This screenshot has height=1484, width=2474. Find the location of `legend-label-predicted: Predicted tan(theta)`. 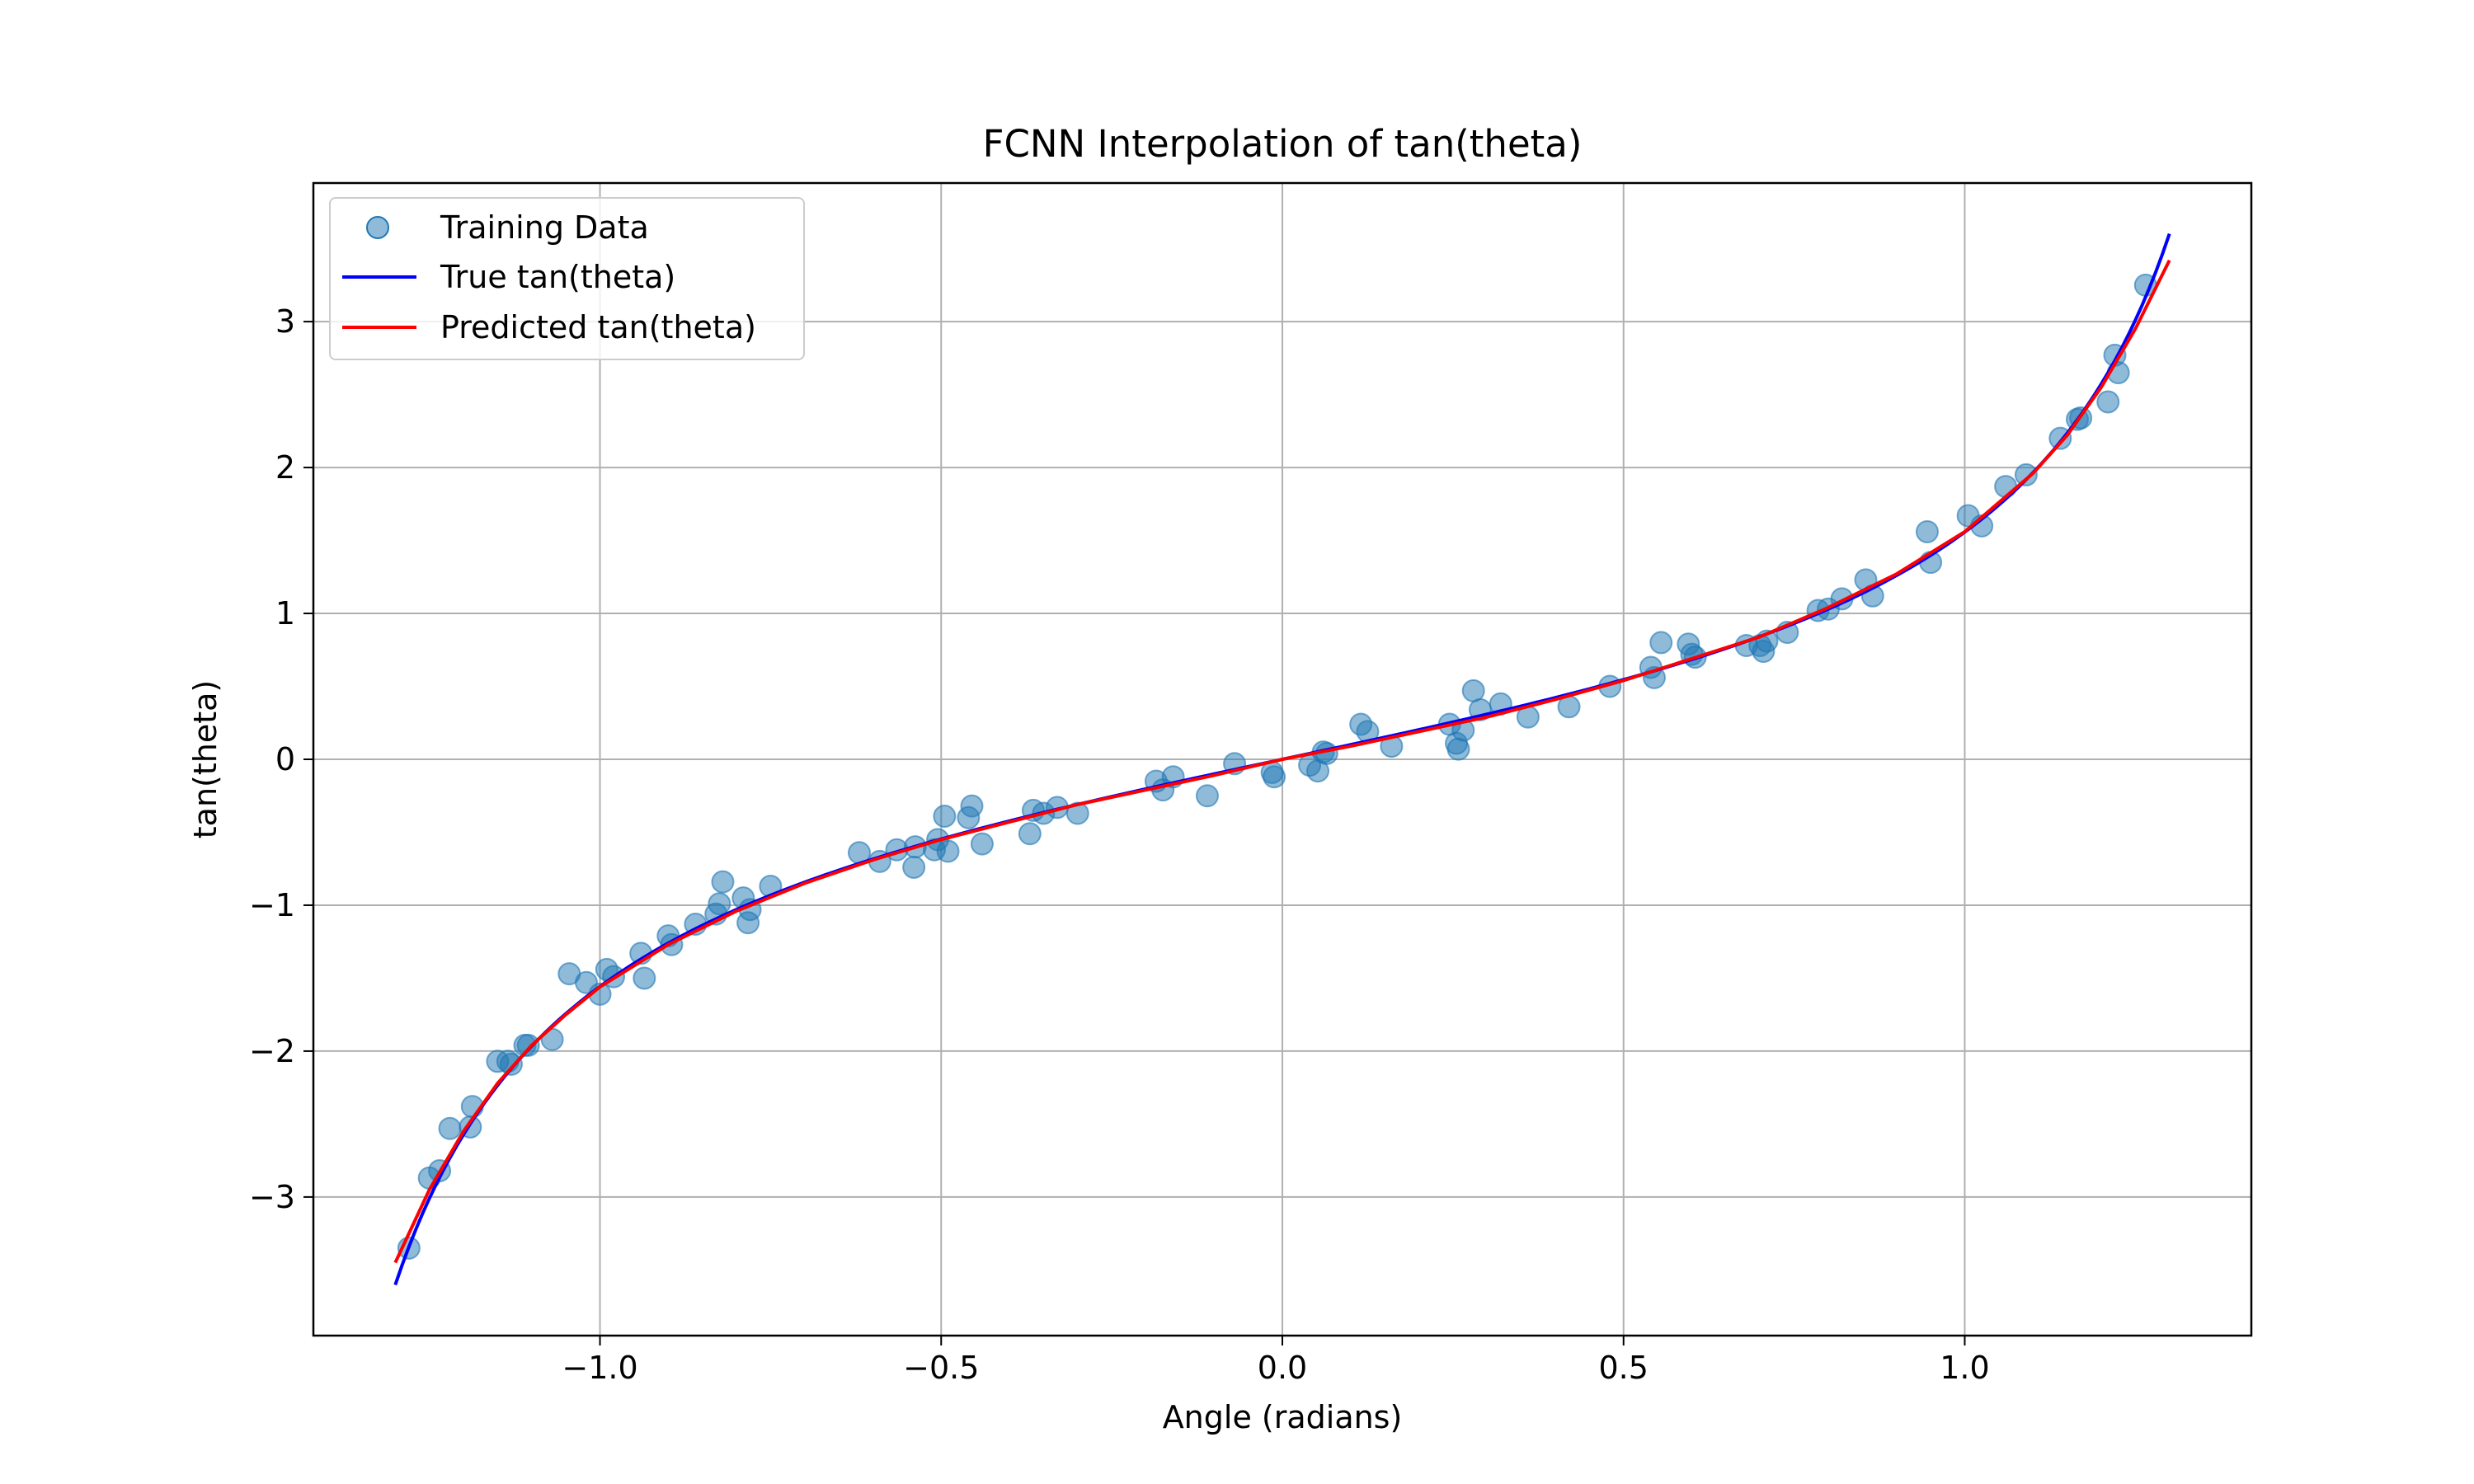

legend-label-predicted: Predicted tan(theta) is located at coordinates (598, 327).